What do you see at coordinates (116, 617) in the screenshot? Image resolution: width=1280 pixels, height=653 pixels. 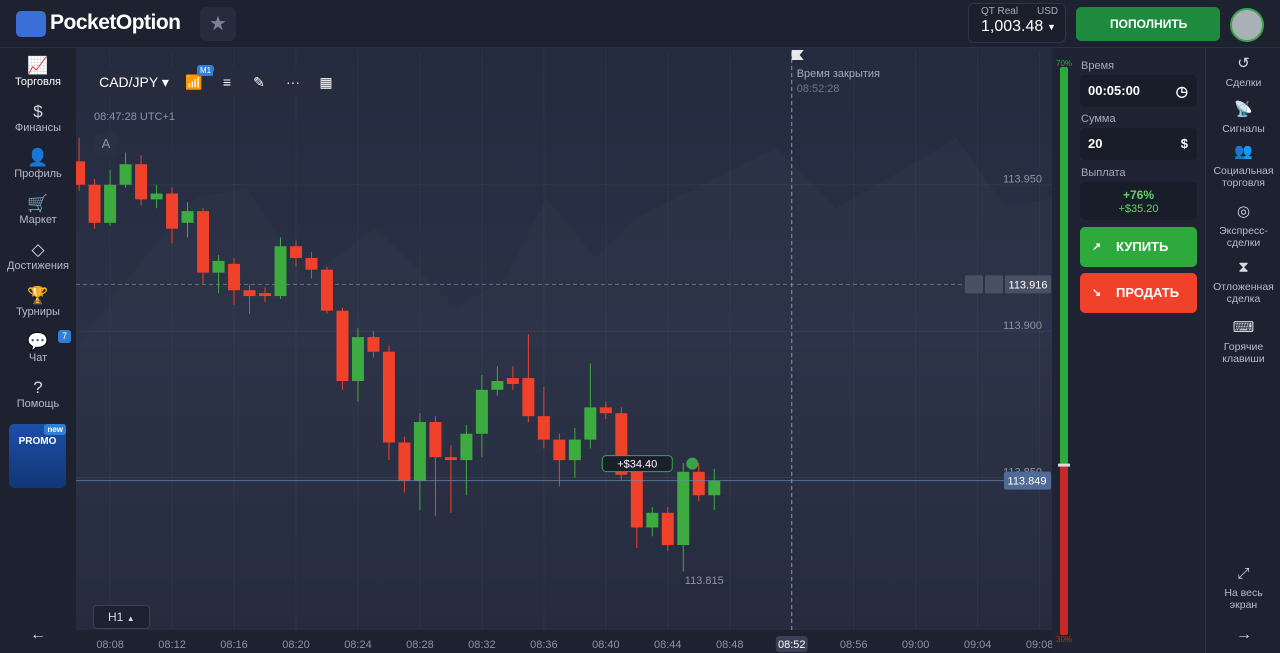 I see `chart-timeframe-label: H1` at bounding box center [116, 617].